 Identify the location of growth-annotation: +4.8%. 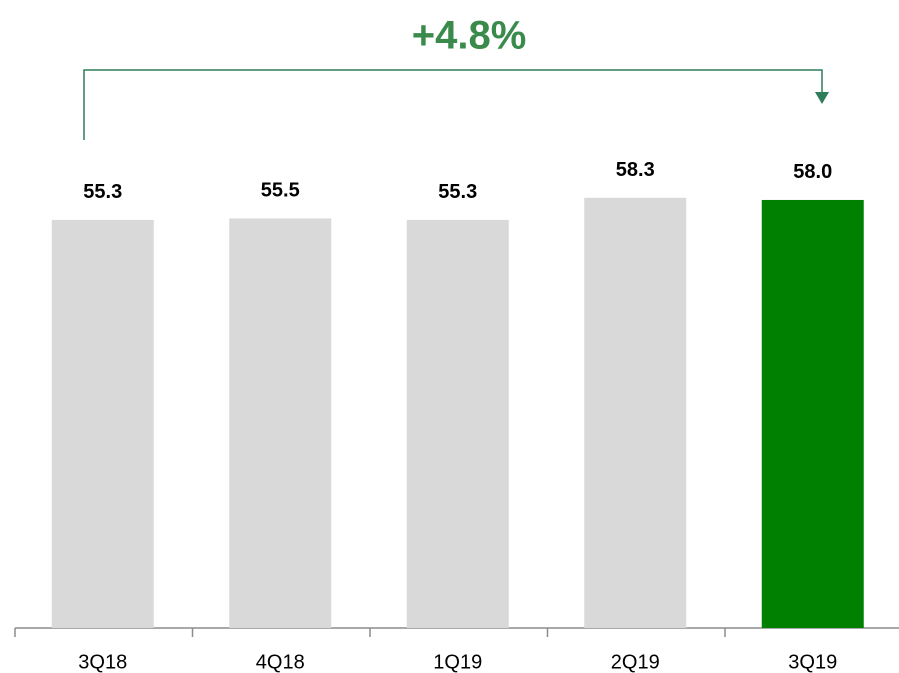
(469, 36).